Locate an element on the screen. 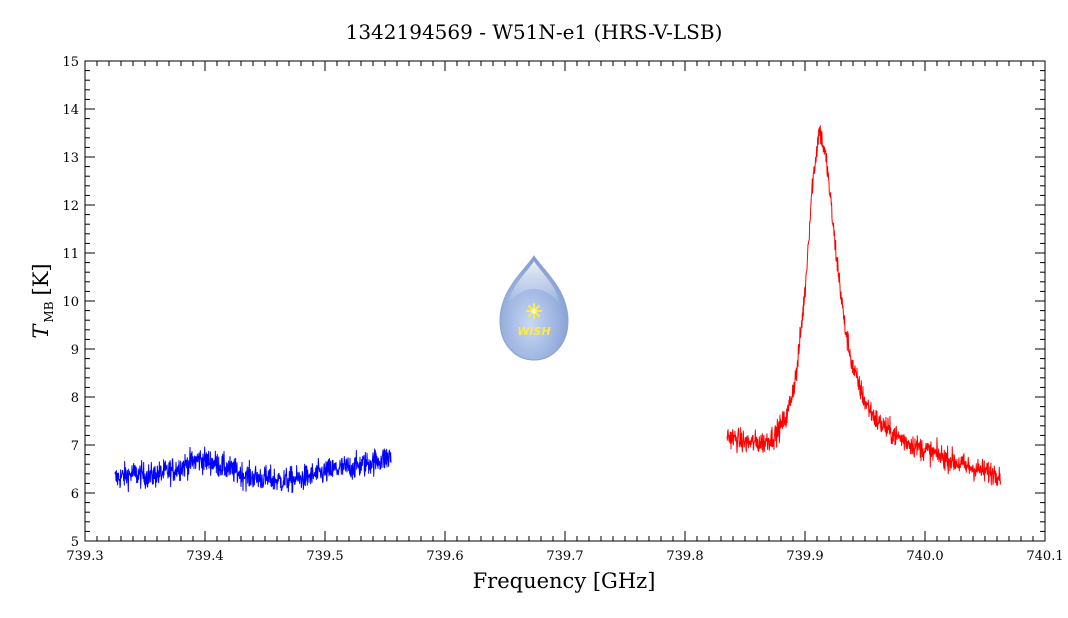 Image resolution: width=1068 pixels, height=618 pixels. y-tick-label: 7 is located at coordinates (75, 446).